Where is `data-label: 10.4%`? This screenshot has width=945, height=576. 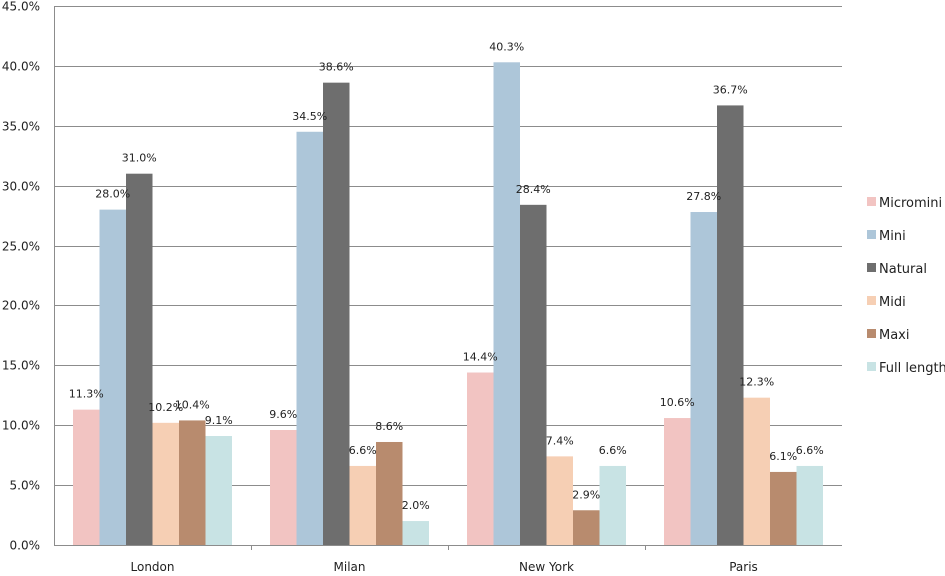 data-label: 10.4% is located at coordinates (192, 404).